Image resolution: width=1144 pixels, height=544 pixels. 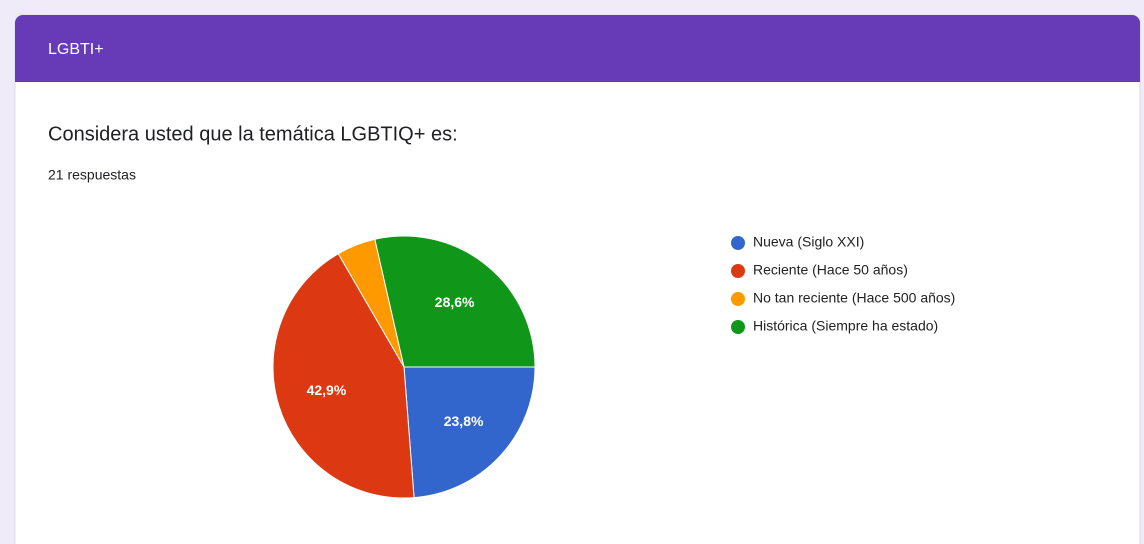 What do you see at coordinates (845, 326) in the screenshot?
I see `legend-label: Histórica (Siempre ha estado)` at bounding box center [845, 326].